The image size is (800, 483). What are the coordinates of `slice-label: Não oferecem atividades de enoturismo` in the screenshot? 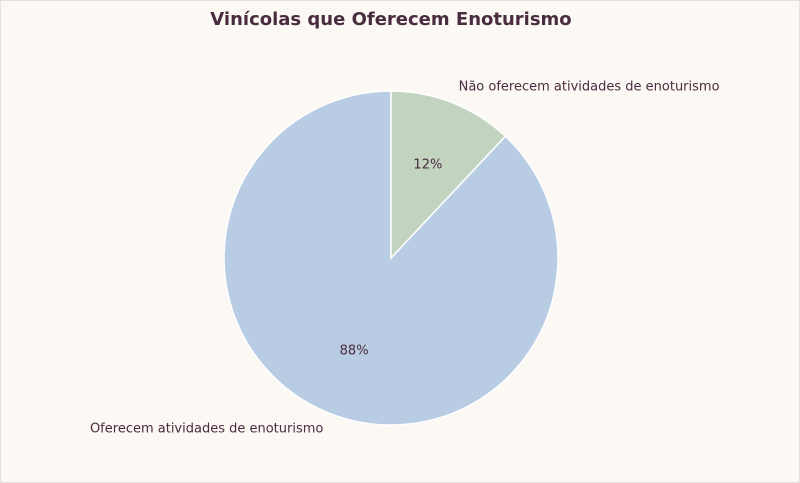 It's located at (589, 87).